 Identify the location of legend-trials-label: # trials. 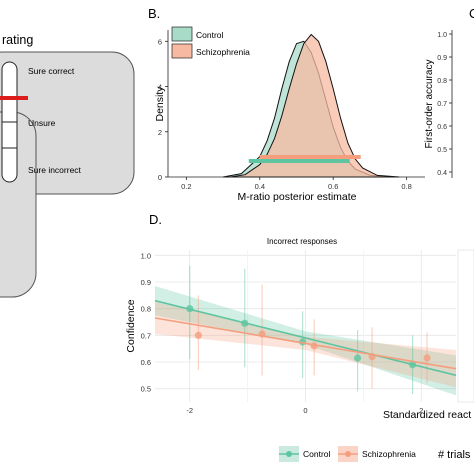
(454, 455).